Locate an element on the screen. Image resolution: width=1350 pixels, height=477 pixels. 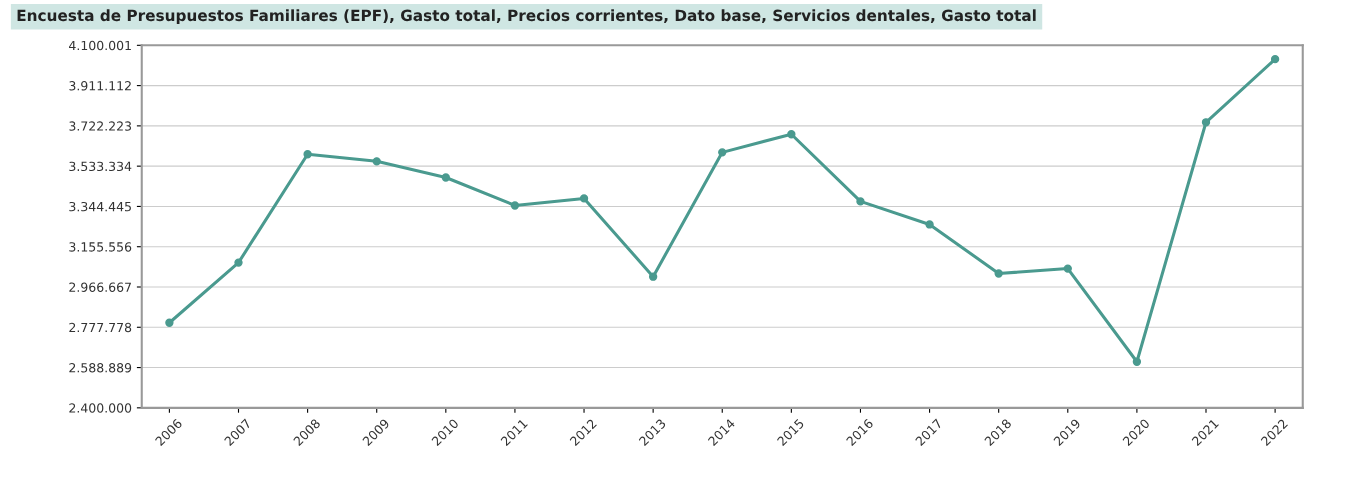
y-tick-label: 2.966.667 is located at coordinates (100, 287).